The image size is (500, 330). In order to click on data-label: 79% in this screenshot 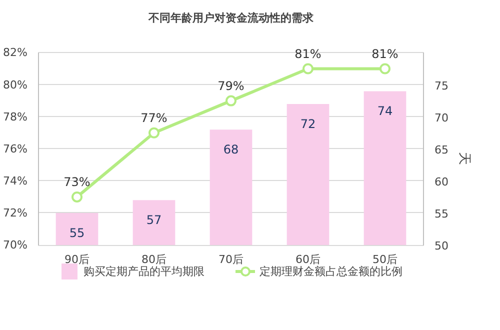, I will do `click(231, 85)`.